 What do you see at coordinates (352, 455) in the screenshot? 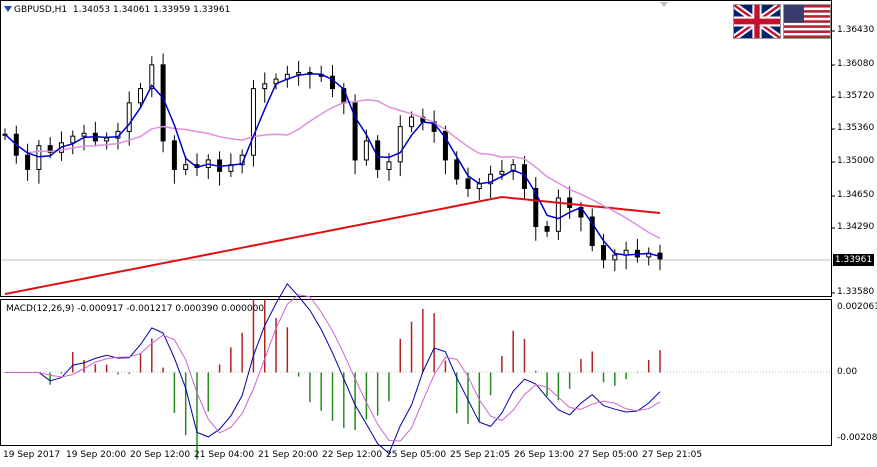
I see `time-tick: 22 Sep 12:00` at bounding box center [352, 455].